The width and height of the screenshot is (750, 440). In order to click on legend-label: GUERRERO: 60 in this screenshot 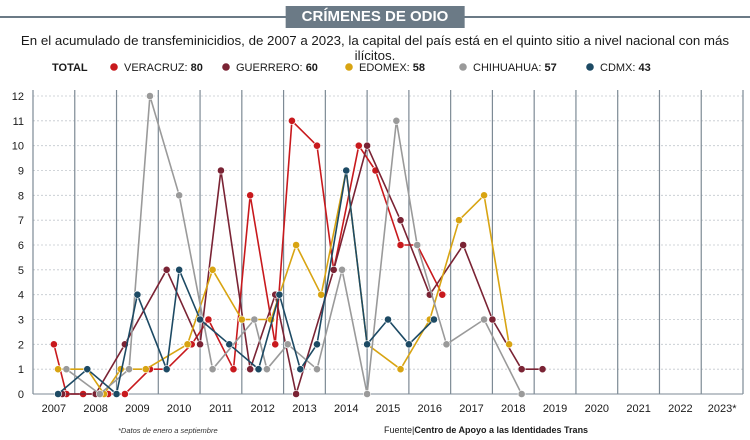, I will do `click(277, 68)`.